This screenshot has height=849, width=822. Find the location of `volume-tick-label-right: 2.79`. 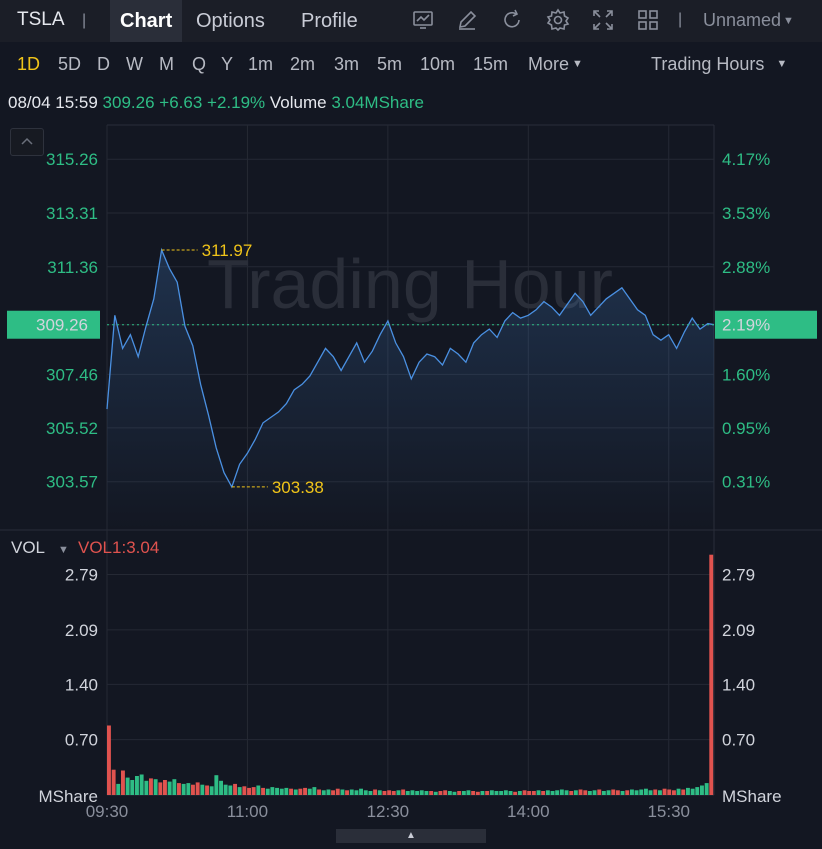

volume-tick-label-right: 2.79 is located at coordinates (738, 575).